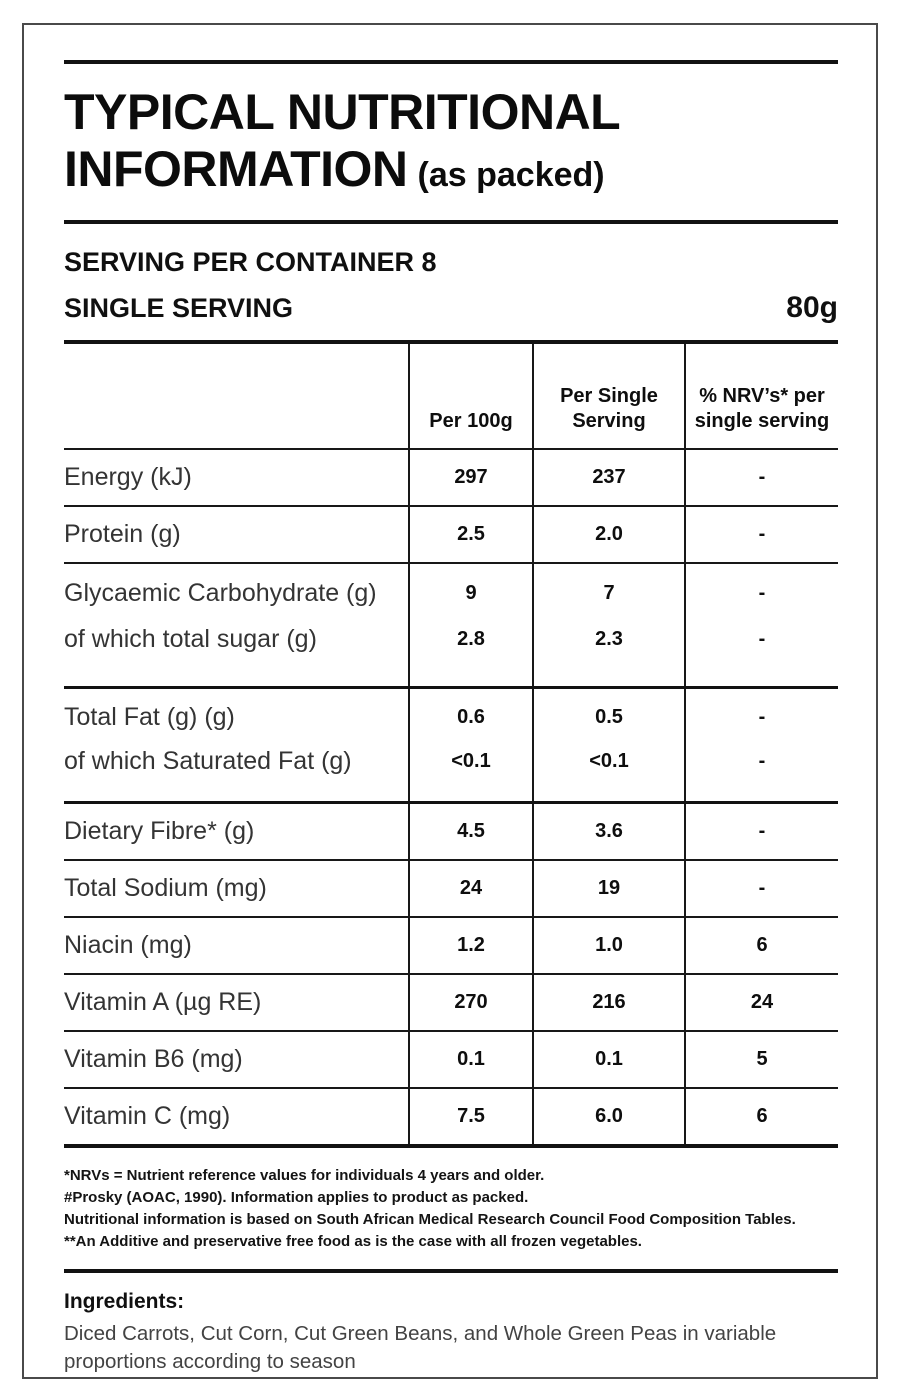 The image size is (900, 1400). What do you see at coordinates (609, 716) in the screenshot?
I see `value-per-serving: 0.5` at bounding box center [609, 716].